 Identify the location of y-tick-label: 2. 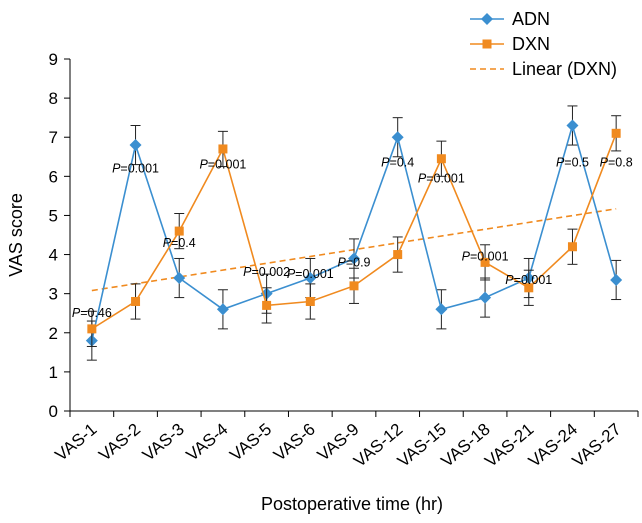
(53, 333).